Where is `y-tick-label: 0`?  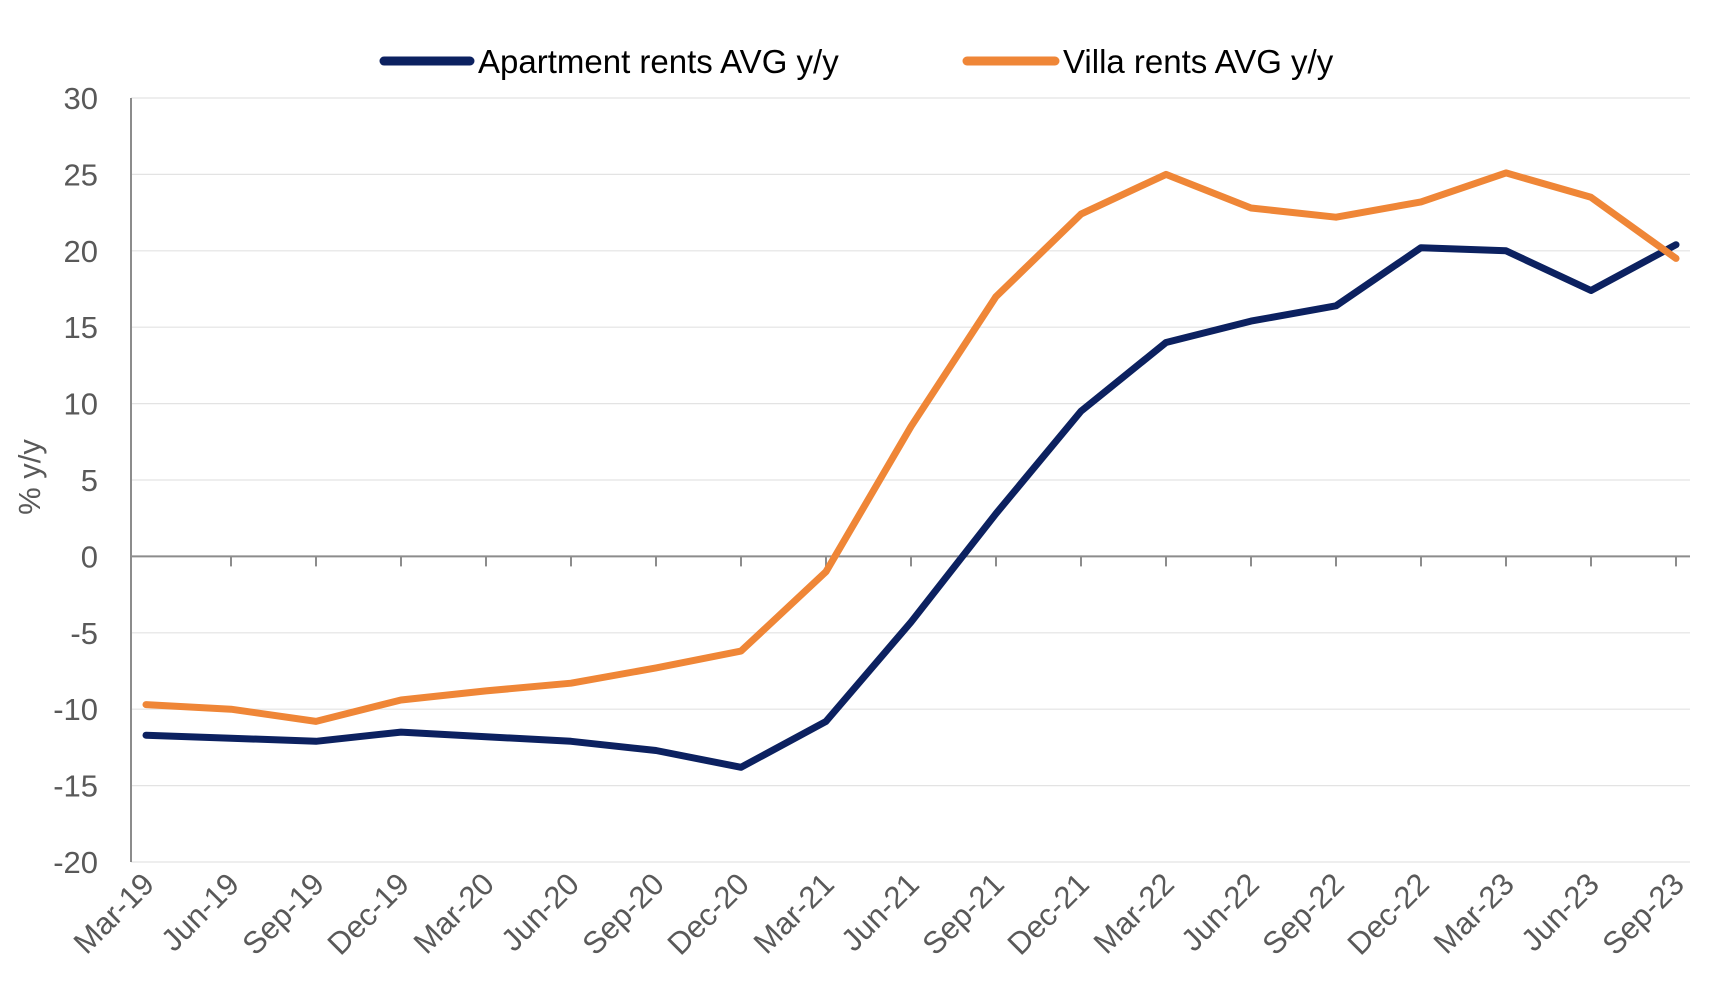 y-tick-label: 0 is located at coordinates (89, 556).